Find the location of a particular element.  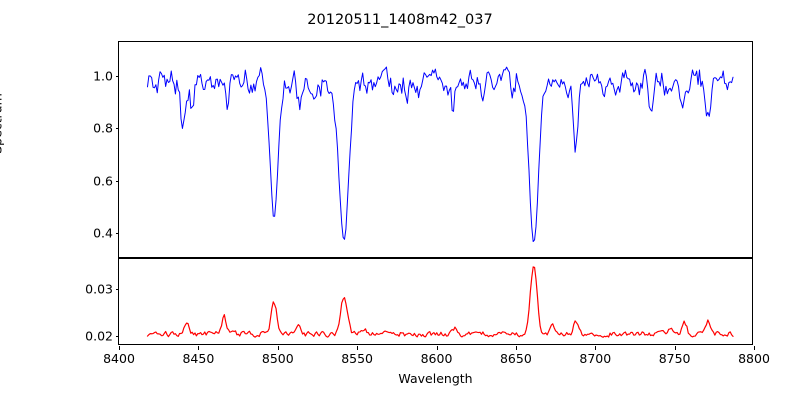

x-tick-label: 8400 is located at coordinates (119, 358).